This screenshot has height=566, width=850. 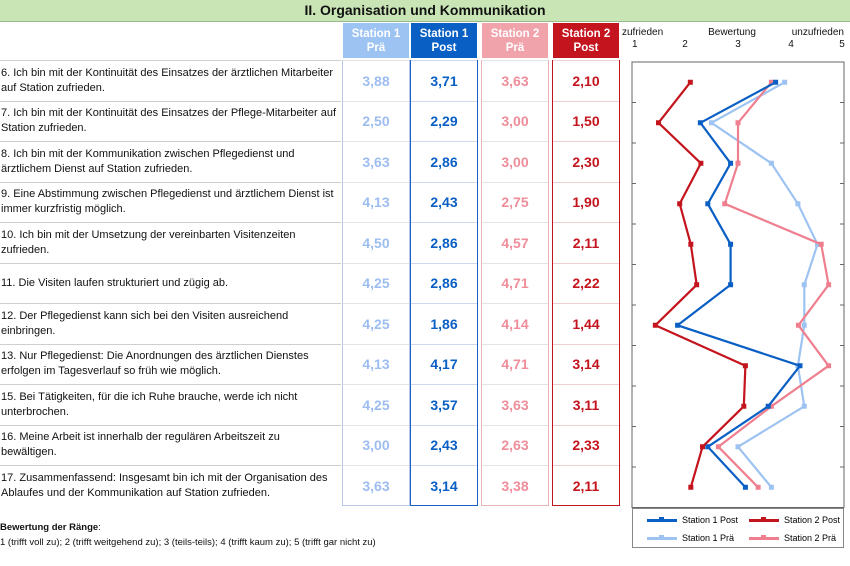 What do you see at coordinates (515, 323) in the screenshot?
I see `value-cell: 4,14` at bounding box center [515, 323].